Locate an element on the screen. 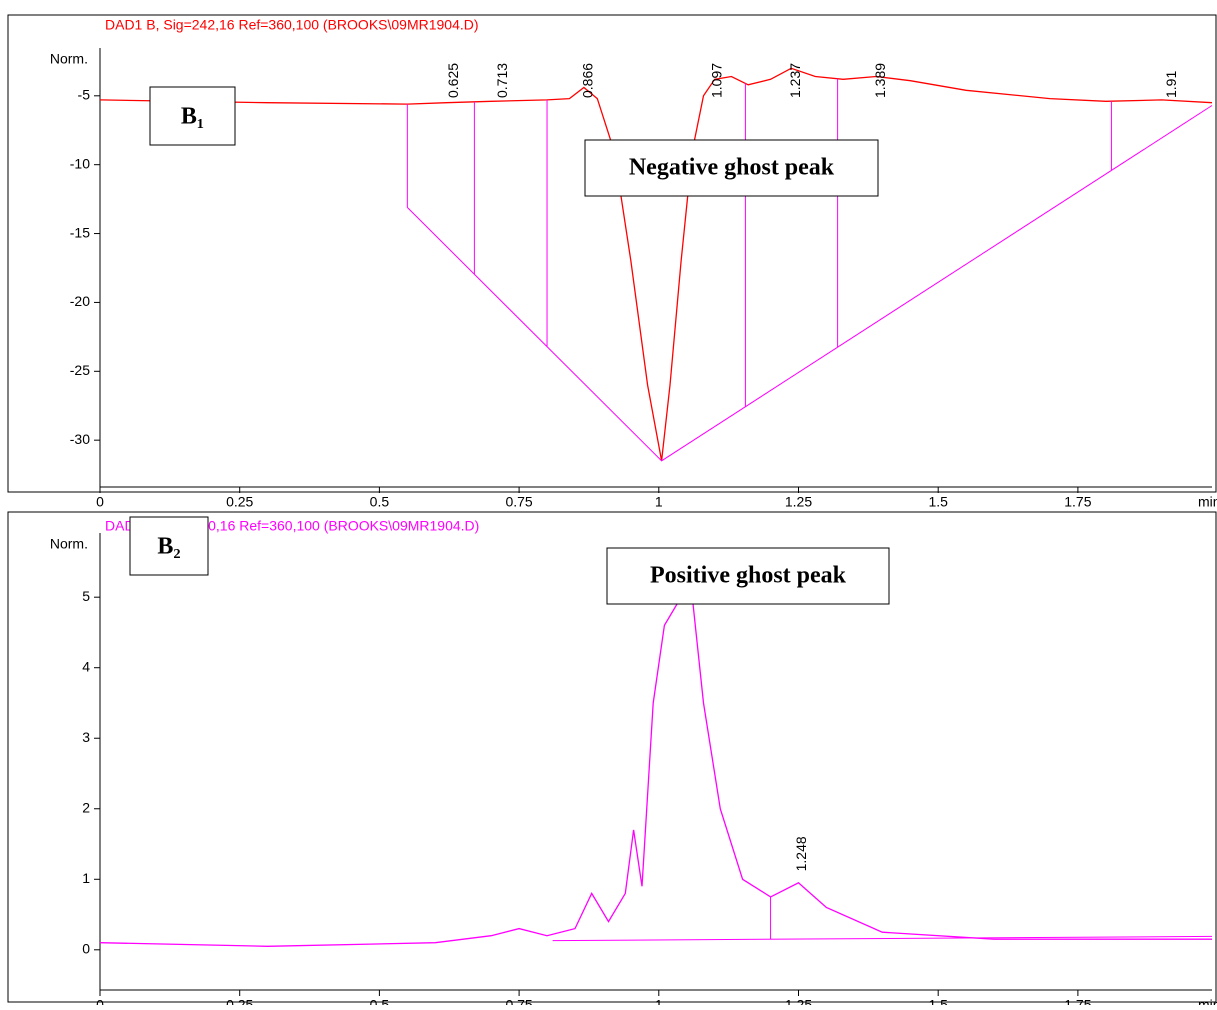 The height and width of the screenshot is (1010, 1217). y-tick-label: -10 is located at coordinates (80, 163).